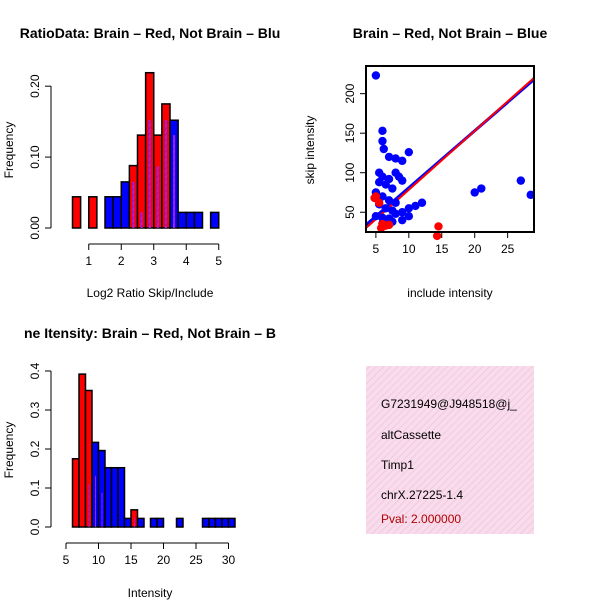  I want to click on y-tick-label: 0.0, so click(35, 526).